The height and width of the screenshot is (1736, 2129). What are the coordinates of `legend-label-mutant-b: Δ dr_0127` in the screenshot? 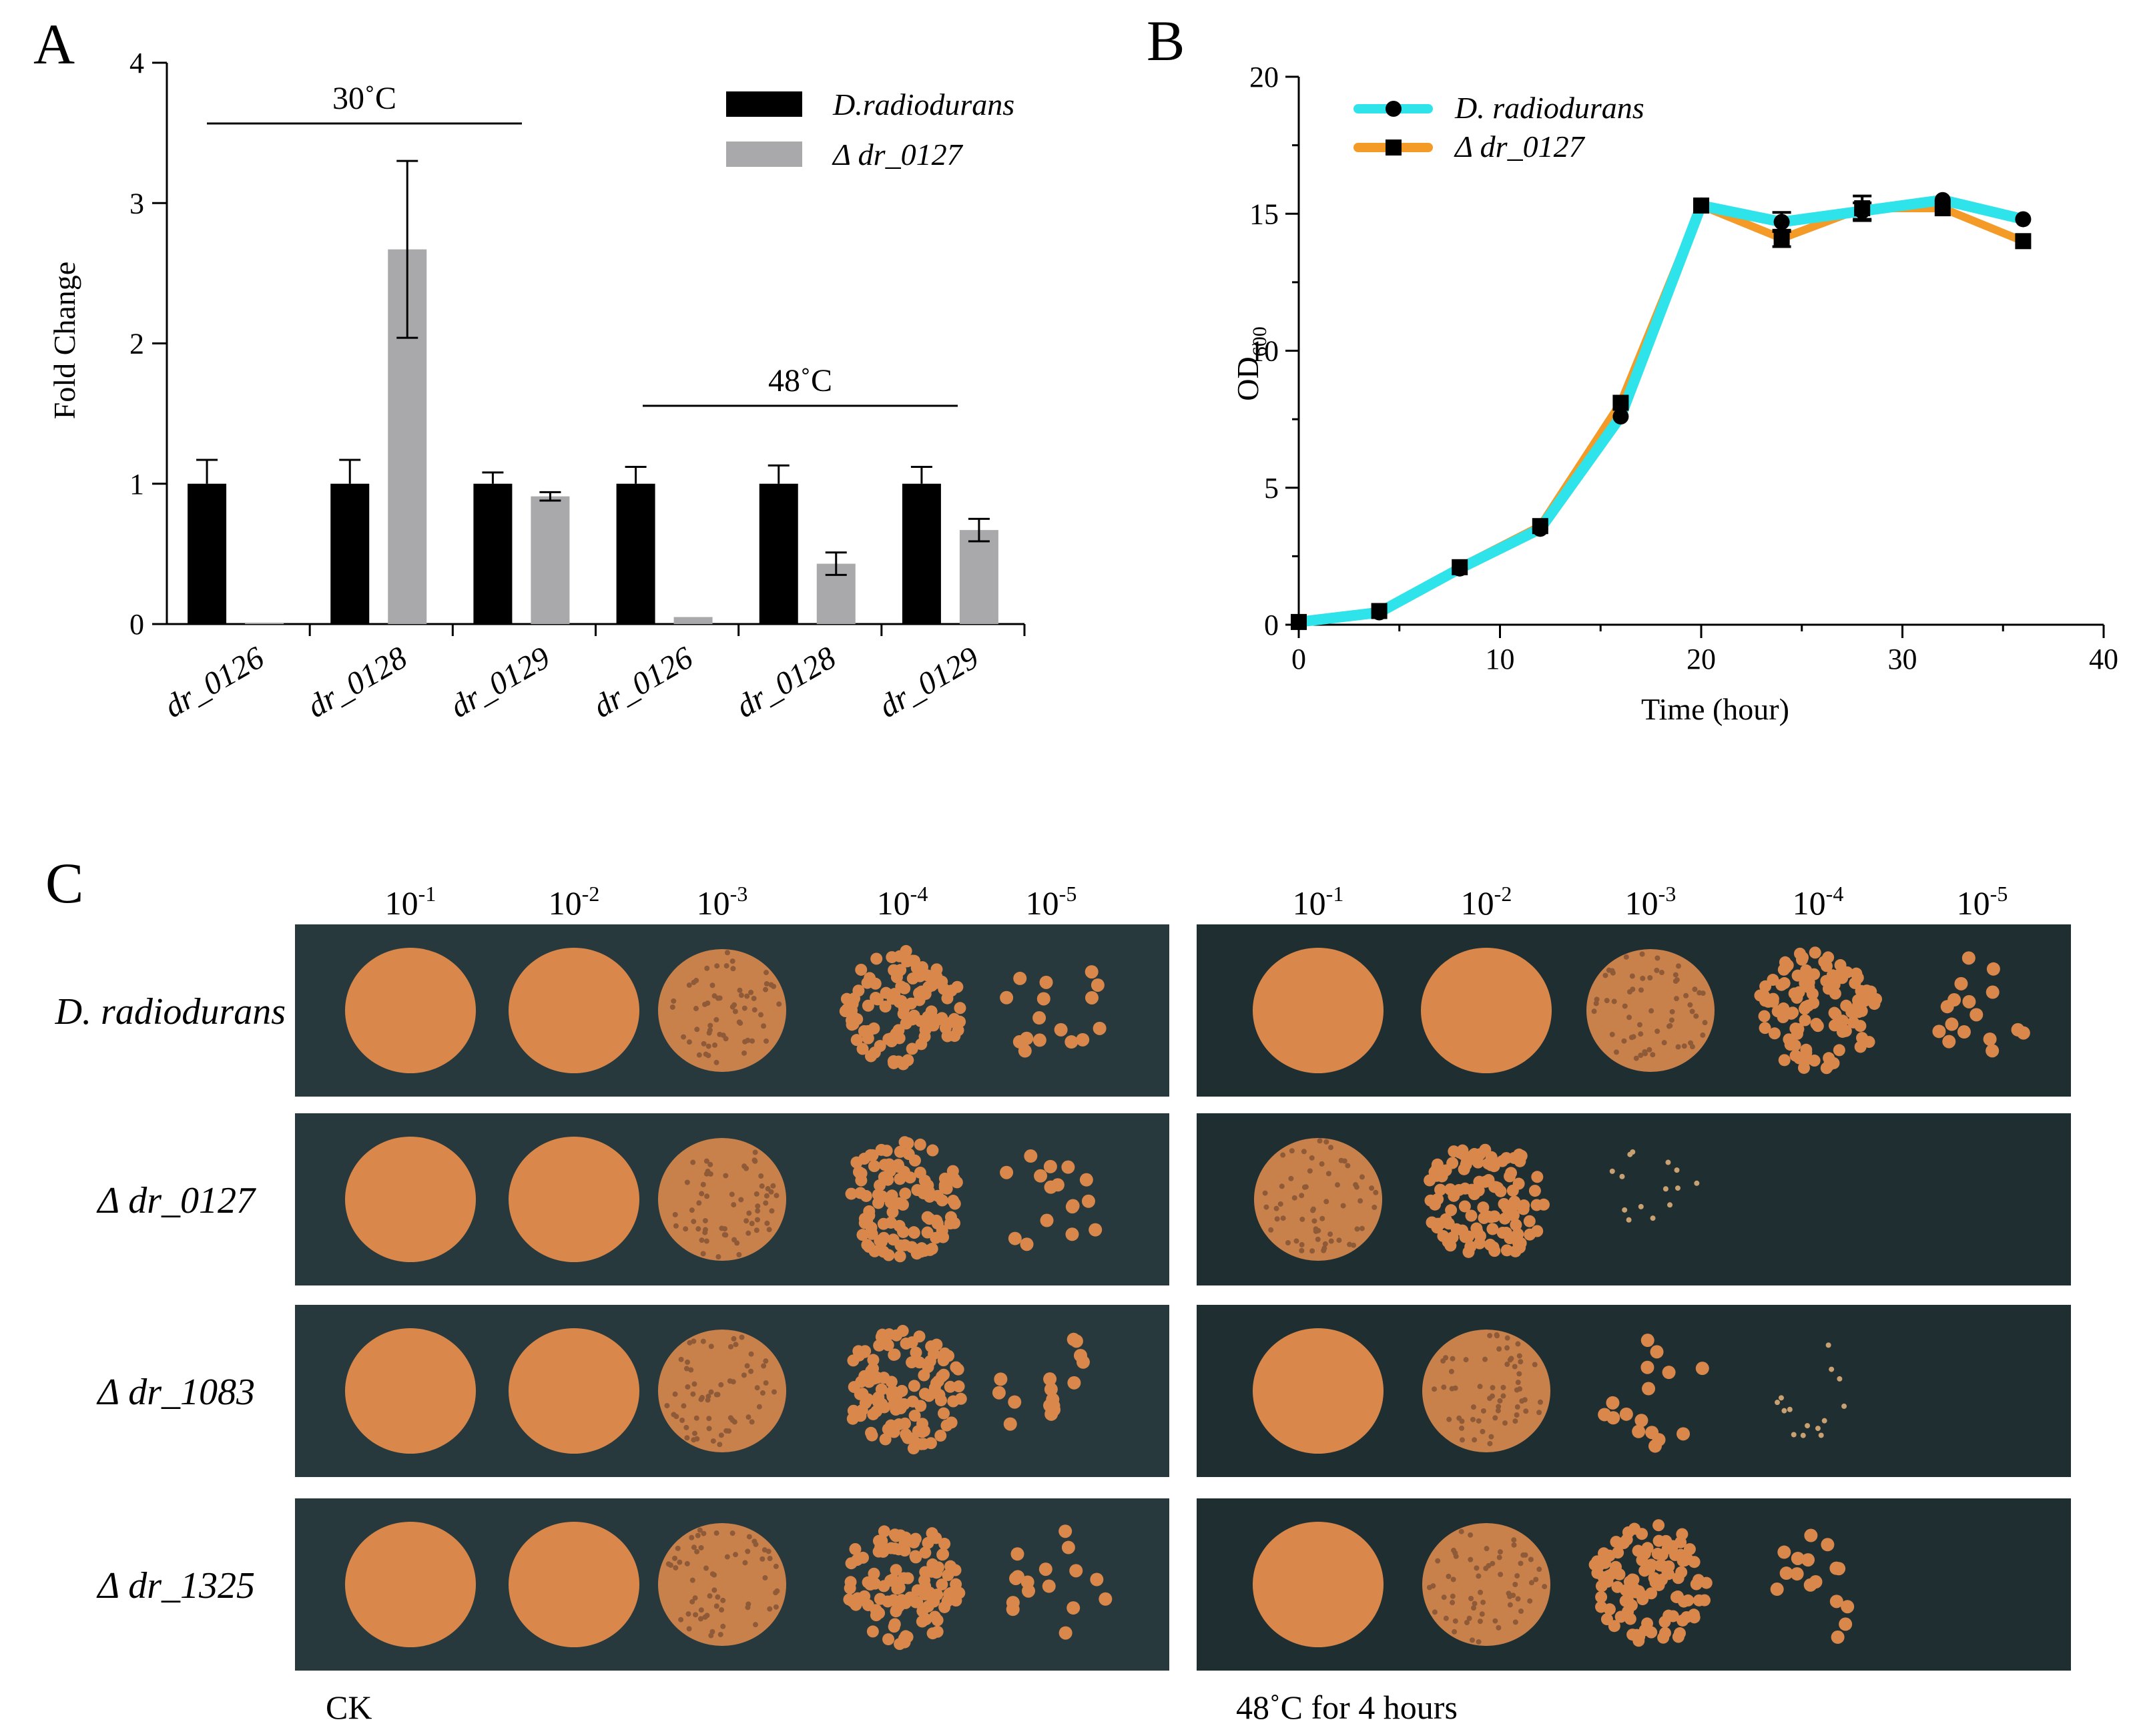 It's located at (1520, 146).